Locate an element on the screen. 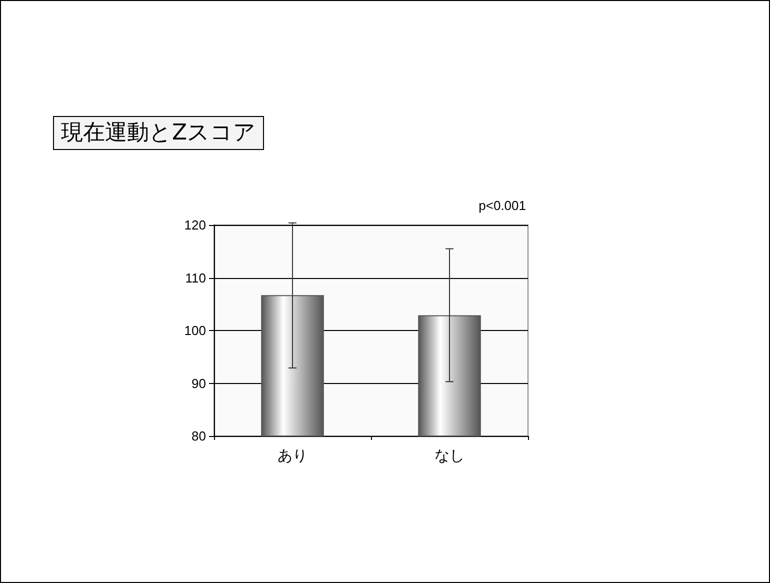  y-tick-label: 110 is located at coordinates (195, 278).